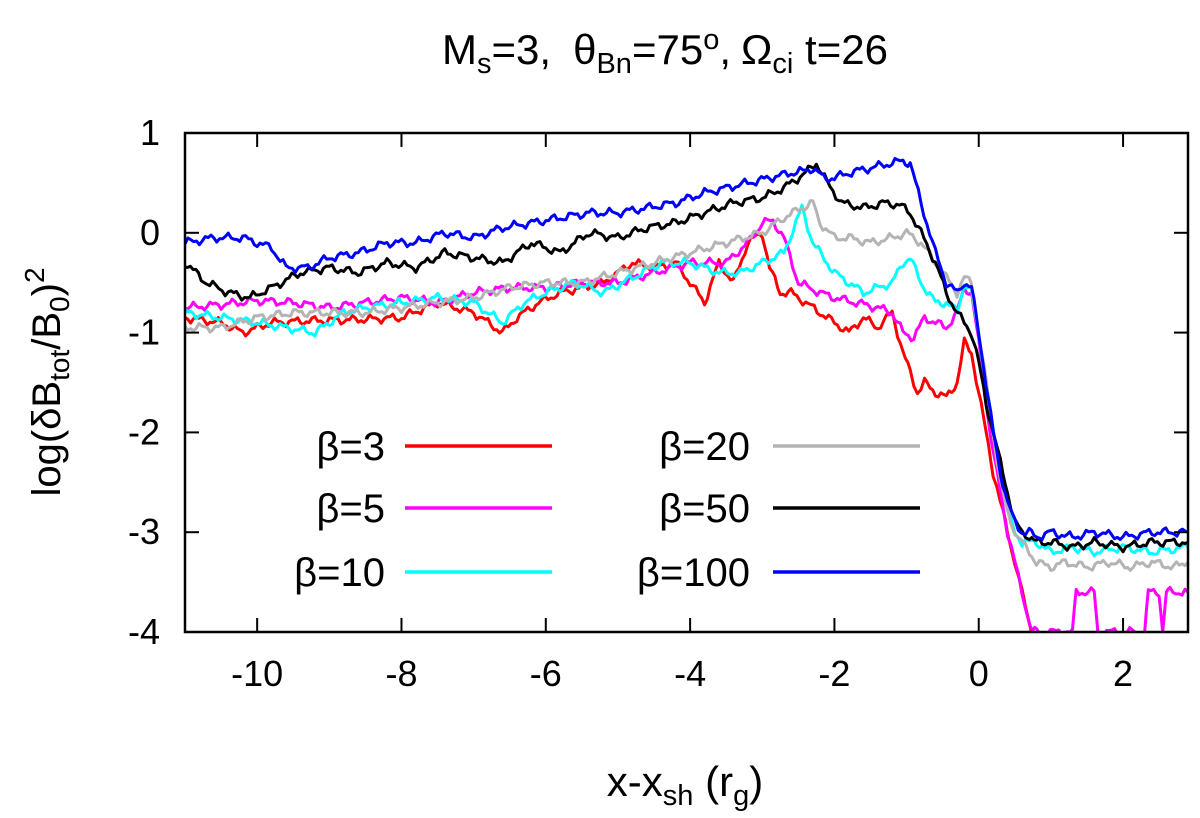 The image size is (1200, 818). What do you see at coordinates (607, 510) in the screenshot?
I see `legend: β=3 β=5 β=10 β=20 β=50 β=100` at bounding box center [607, 510].